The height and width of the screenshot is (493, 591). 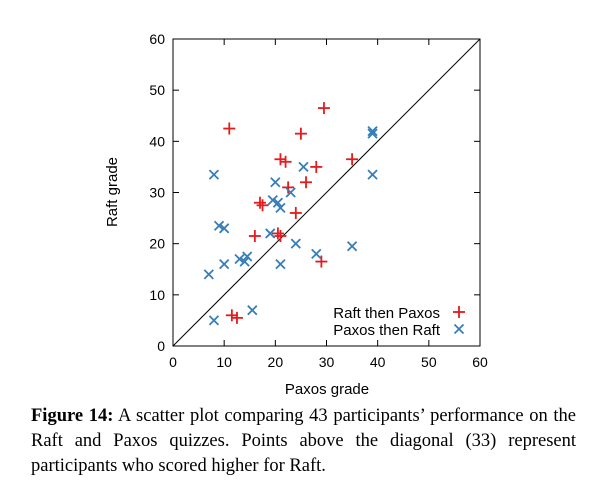 I want to click on legend-marker-raft-then-paxos, so click(x=459, y=312).